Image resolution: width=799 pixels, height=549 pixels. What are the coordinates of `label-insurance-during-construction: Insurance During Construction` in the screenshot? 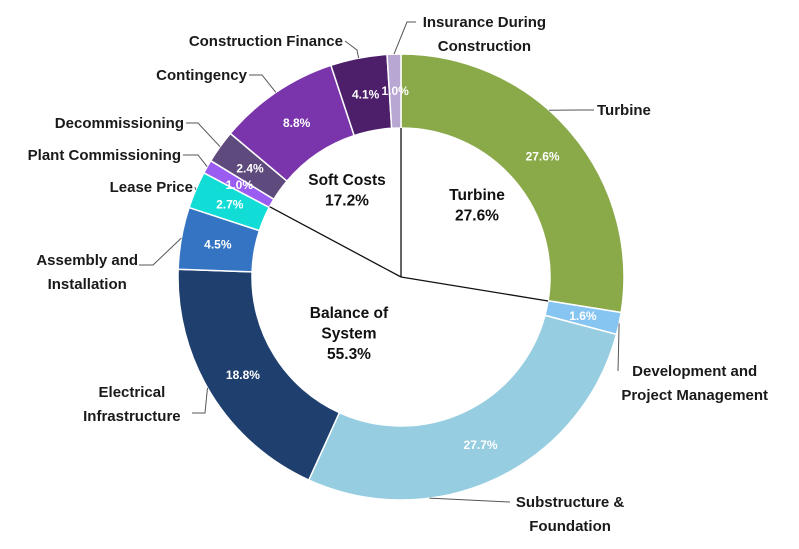 It's located at (484, 34).